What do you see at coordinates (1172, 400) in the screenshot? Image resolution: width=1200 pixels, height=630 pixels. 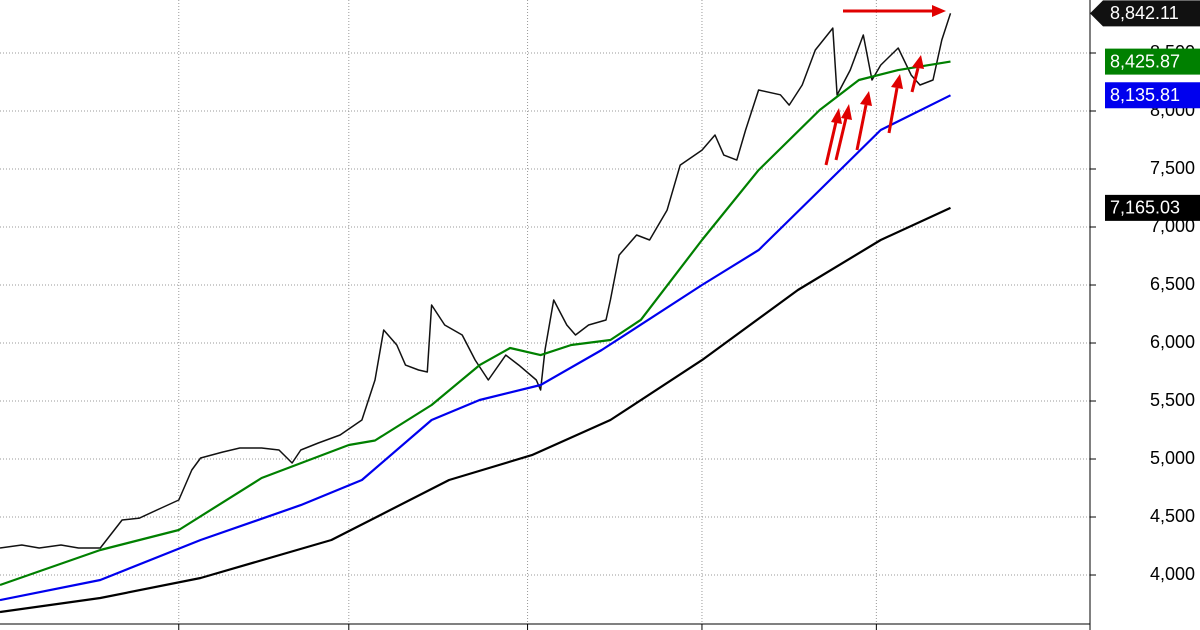 I see `y-tick-label: 5,500` at bounding box center [1172, 400].